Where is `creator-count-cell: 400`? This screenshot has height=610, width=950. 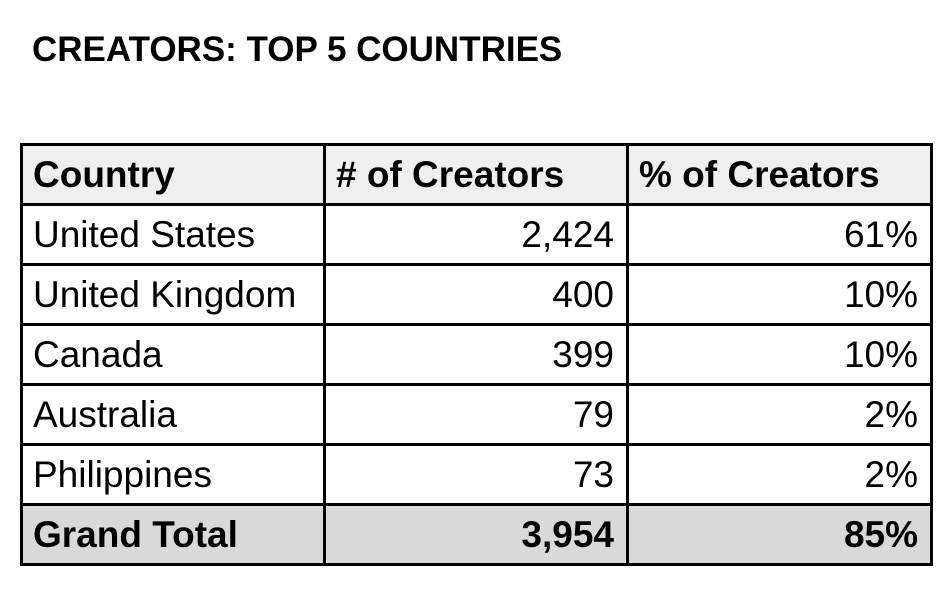 creator-count-cell: 400 is located at coordinates (476, 294).